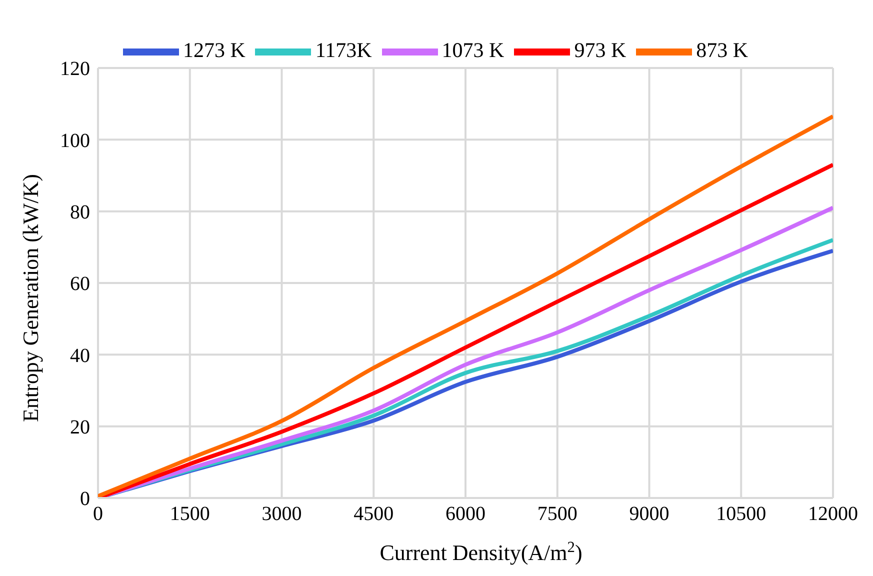 Image resolution: width=873 pixels, height=576 pixels. Describe the element at coordinates (30, 298) in the screenshot. I see `y-axis-title: Entropy Generation (kW/K)` at that location.